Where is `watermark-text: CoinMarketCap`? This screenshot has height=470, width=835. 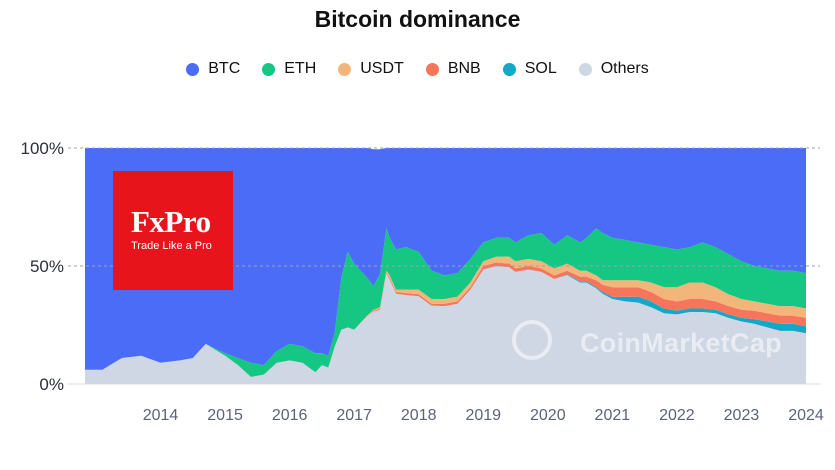 watermark-text: CoinMarketCap is located at coordinates (681, 343).